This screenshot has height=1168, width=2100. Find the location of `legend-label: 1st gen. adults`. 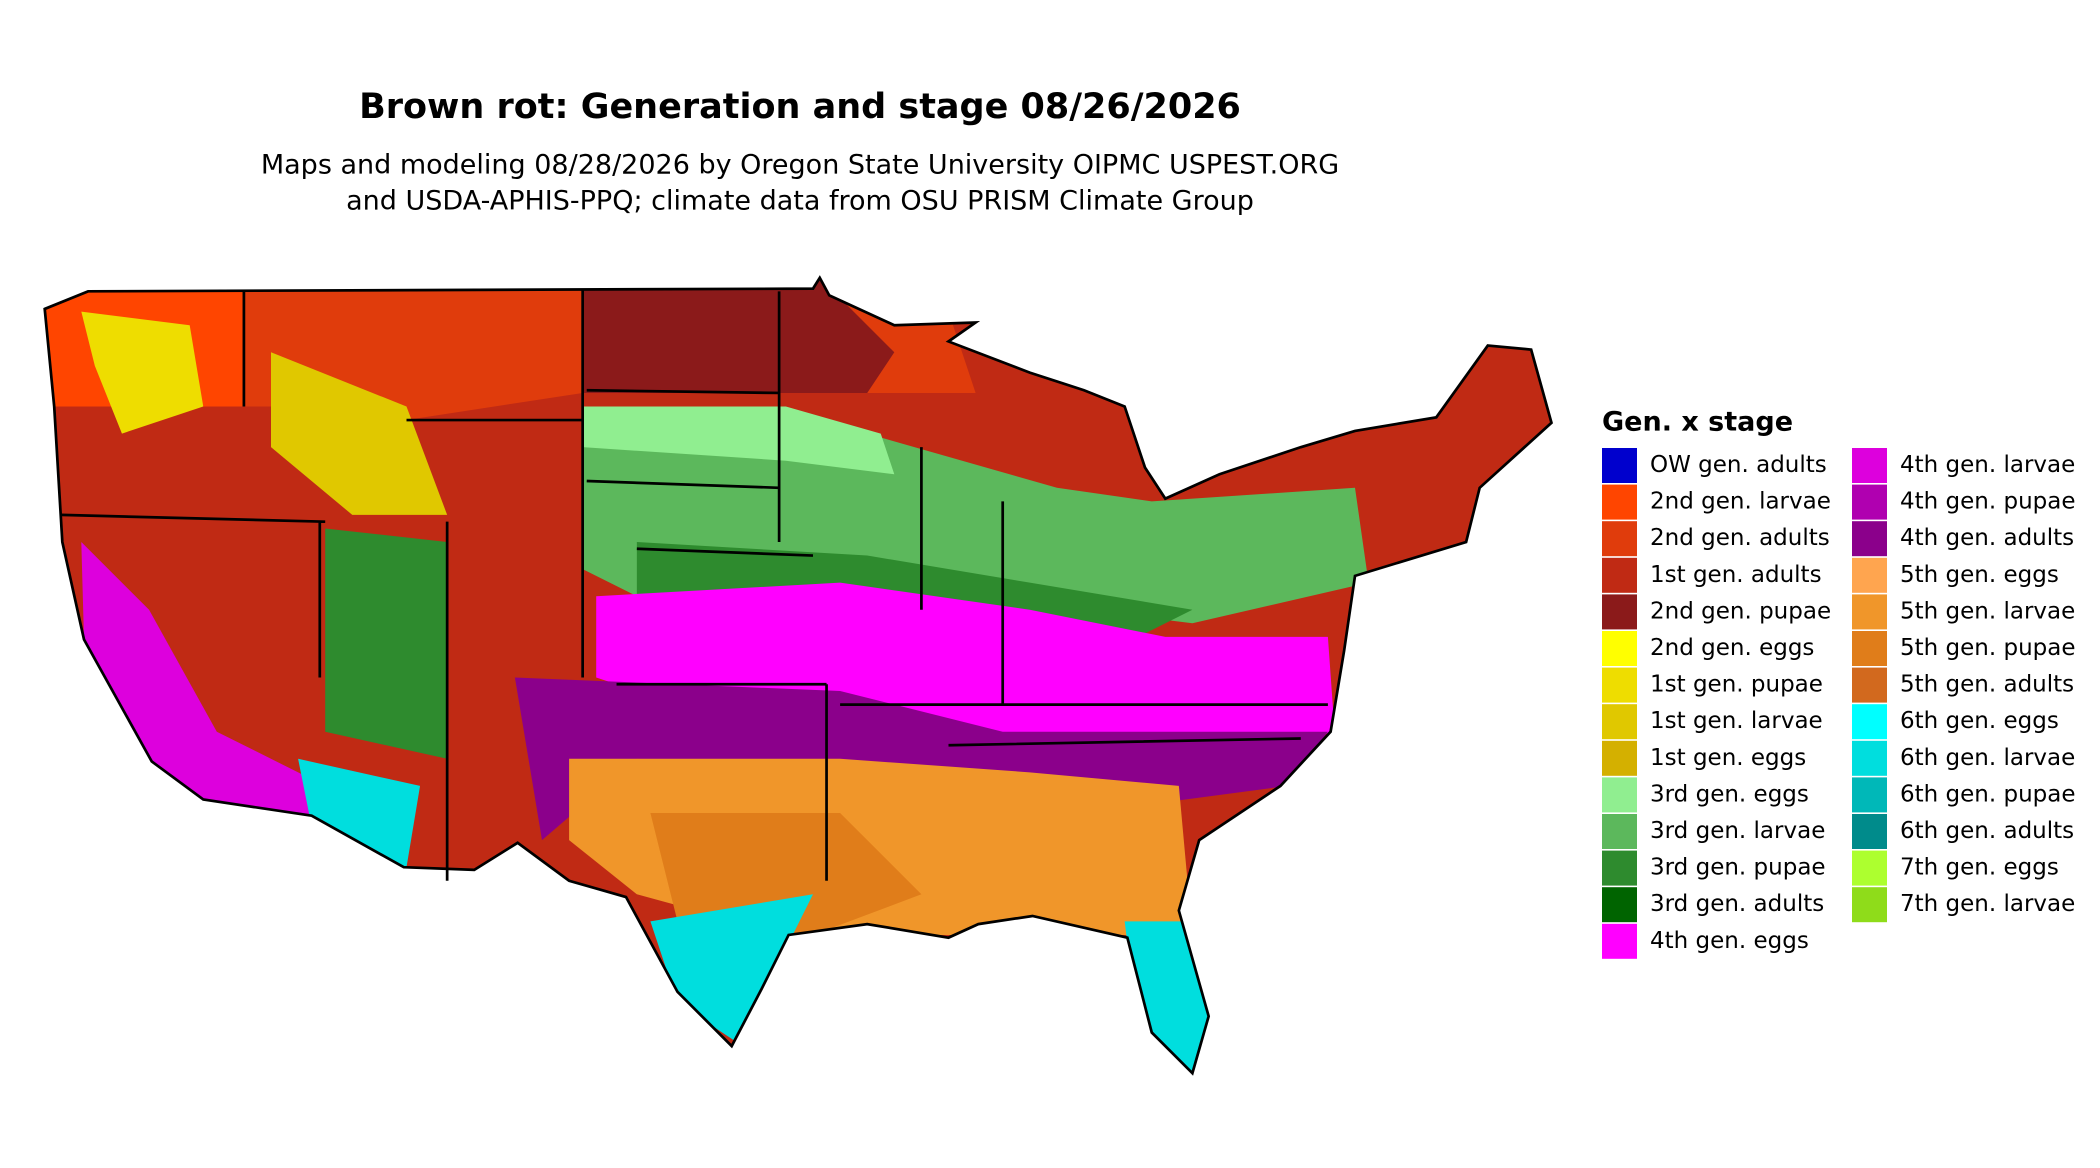

legend-label: 1st gen. adults is located at coordinates (1736, 575).